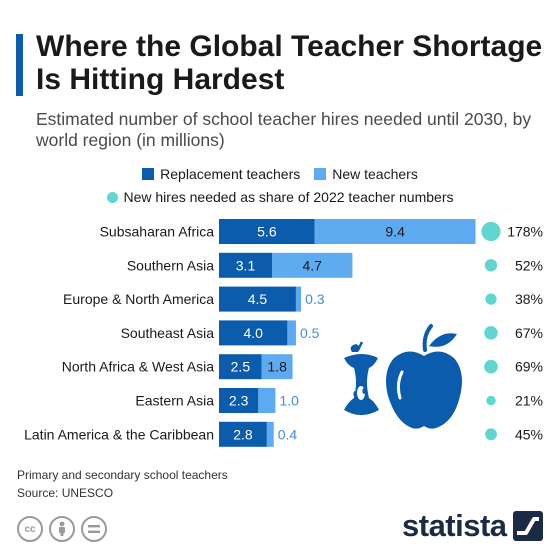 Image resolution: width=560 pixels, height=560 pixels. What do you see at coordinates (310, 333) in the screenshot?
I see `value-label-new: 0.5` at bounding box center [310, 333].